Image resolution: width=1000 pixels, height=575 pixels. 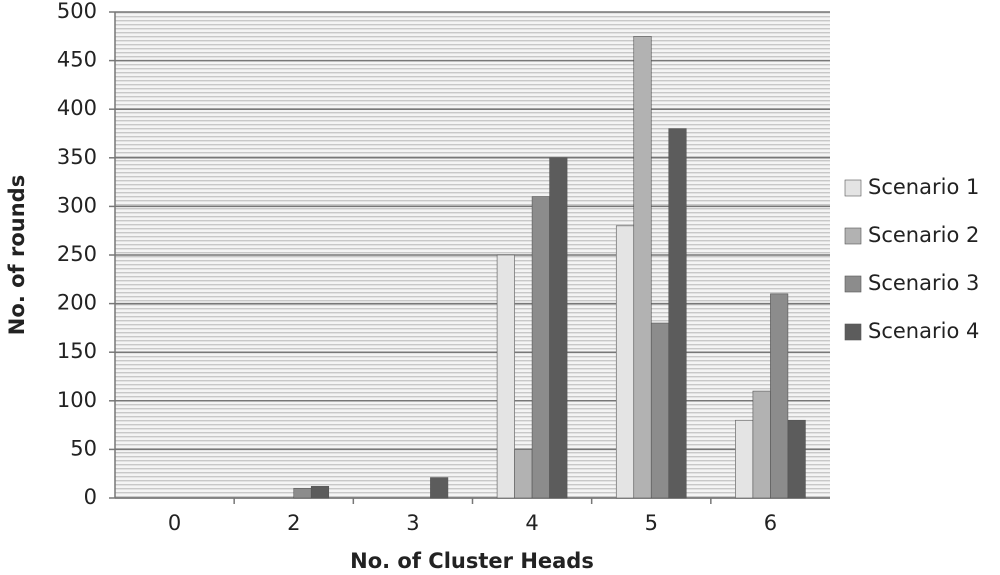 I want to click on y-tick-label: 450, so click(x=77, y=60).